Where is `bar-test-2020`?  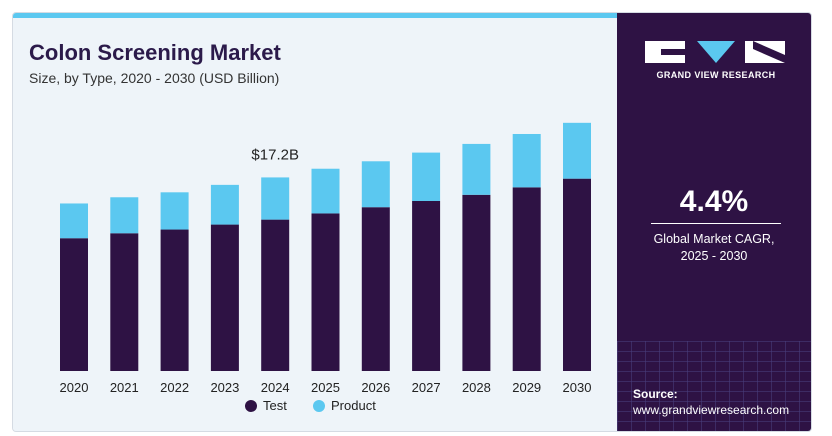
bar-test-2020 is located at coordinates (74, 304).